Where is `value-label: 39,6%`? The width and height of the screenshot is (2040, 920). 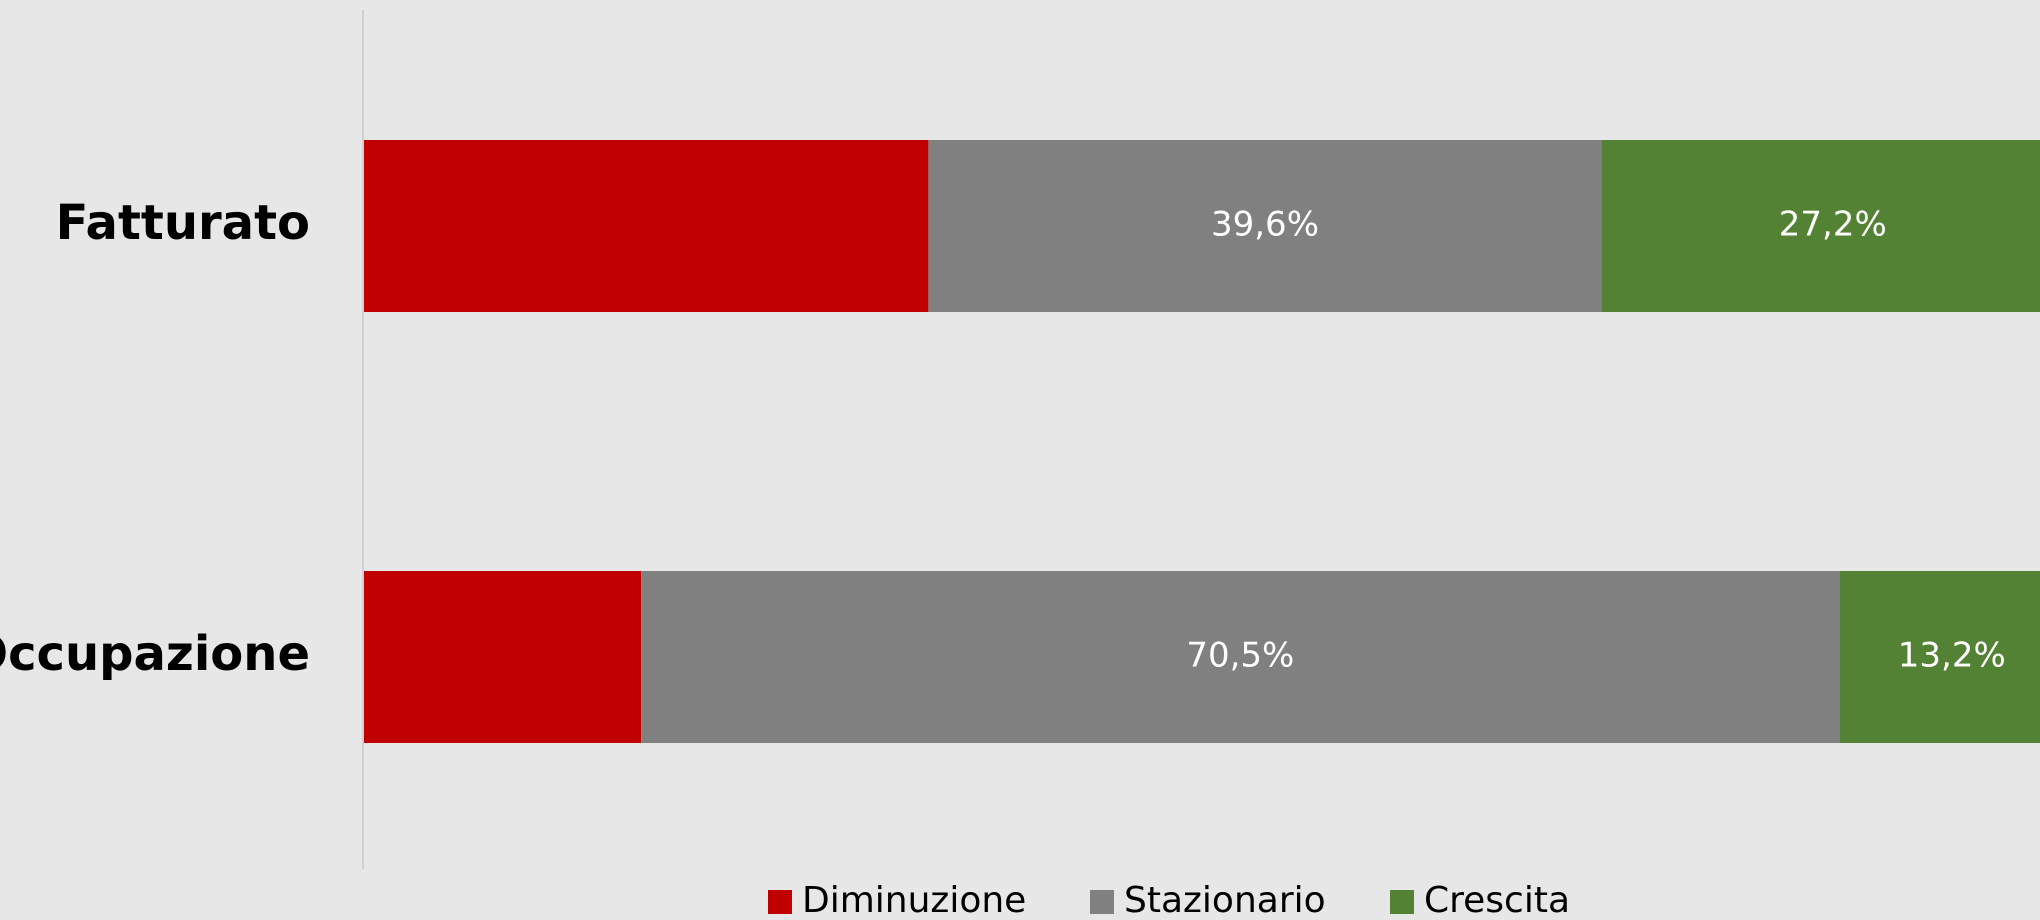
value-label: 39,6% is located at coordinates (1265, 225).